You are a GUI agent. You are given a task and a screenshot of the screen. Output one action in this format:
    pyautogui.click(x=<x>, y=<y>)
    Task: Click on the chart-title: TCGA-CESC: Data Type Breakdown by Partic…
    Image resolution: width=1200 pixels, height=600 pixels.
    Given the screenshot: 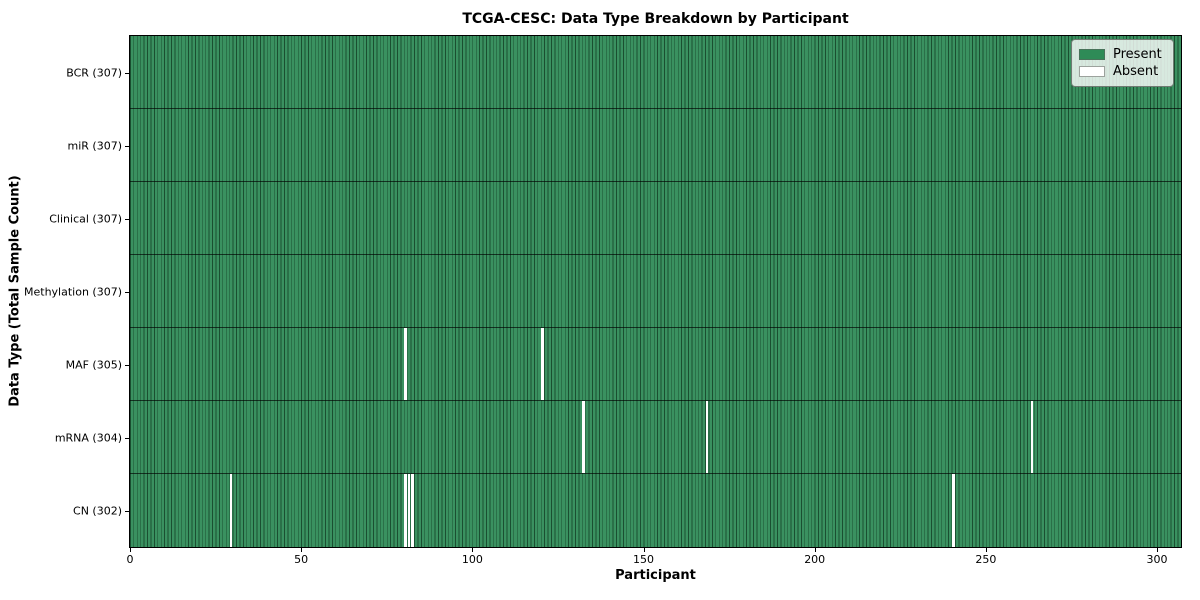 What is the action you would take?
    pyautogui.click(x=655, y=19)
    